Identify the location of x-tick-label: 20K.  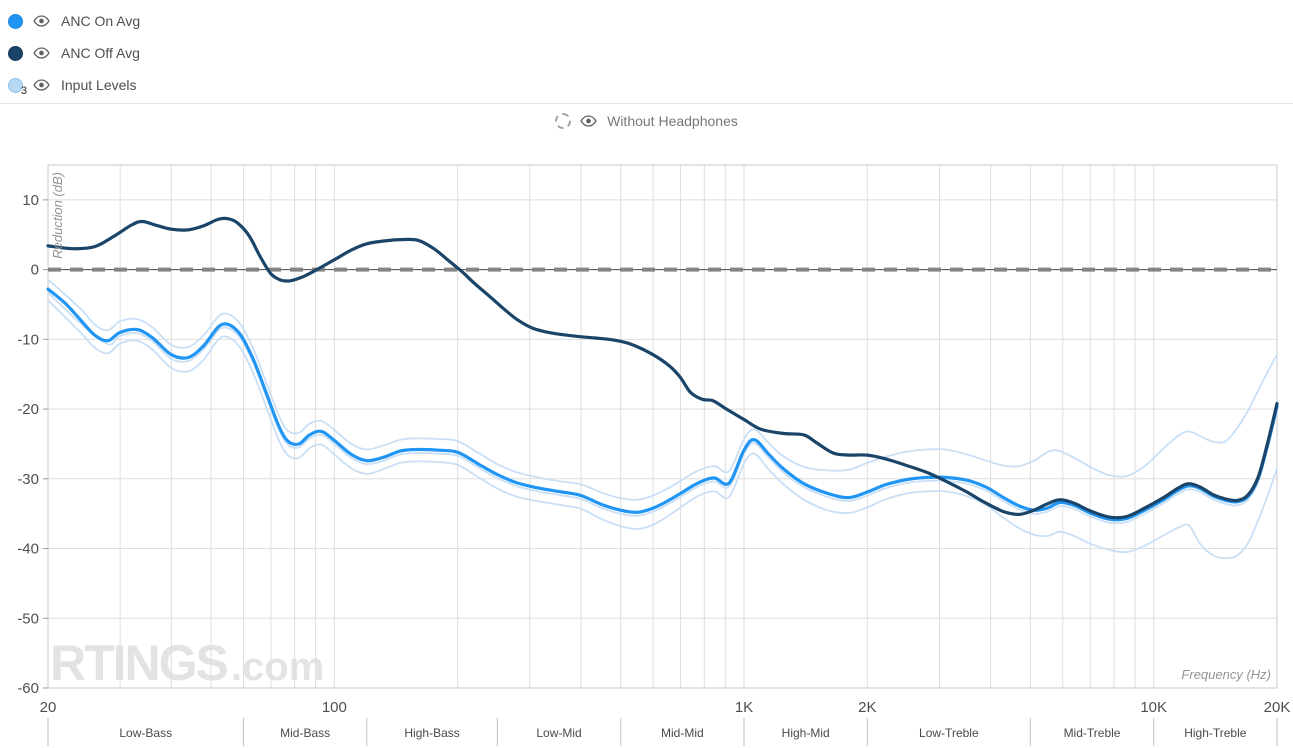
(1277, 707).